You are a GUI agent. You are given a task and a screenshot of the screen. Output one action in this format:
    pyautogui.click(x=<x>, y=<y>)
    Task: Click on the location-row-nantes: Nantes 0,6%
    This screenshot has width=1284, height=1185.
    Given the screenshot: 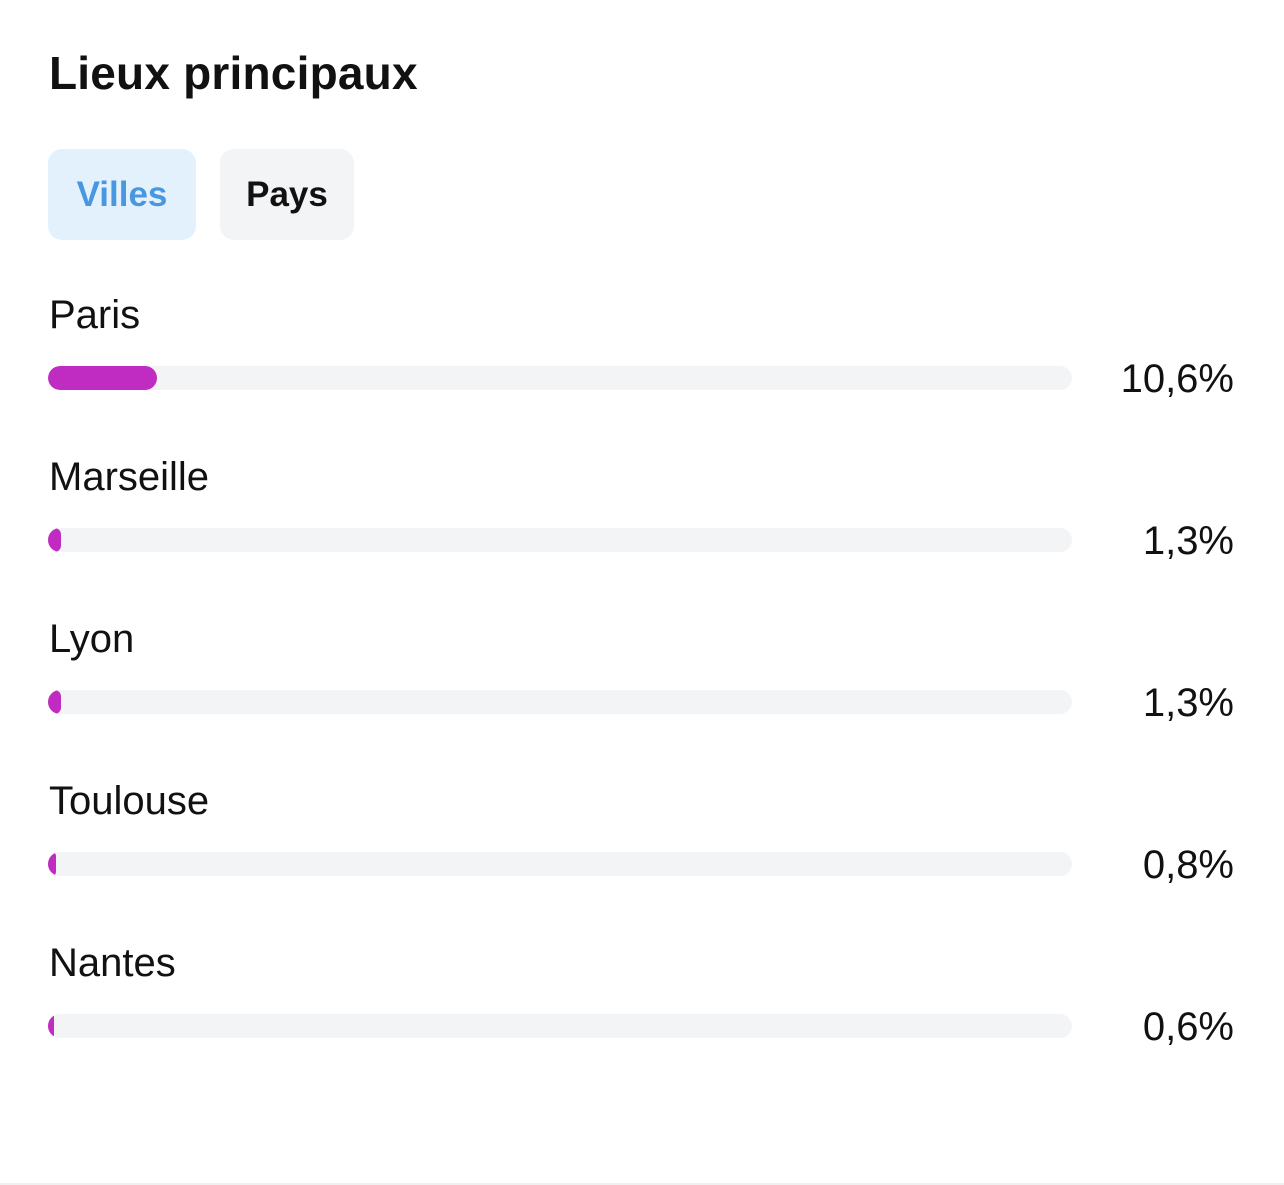 What is the action you would take?
    pyautogui.click(x=642, y=1020)
    